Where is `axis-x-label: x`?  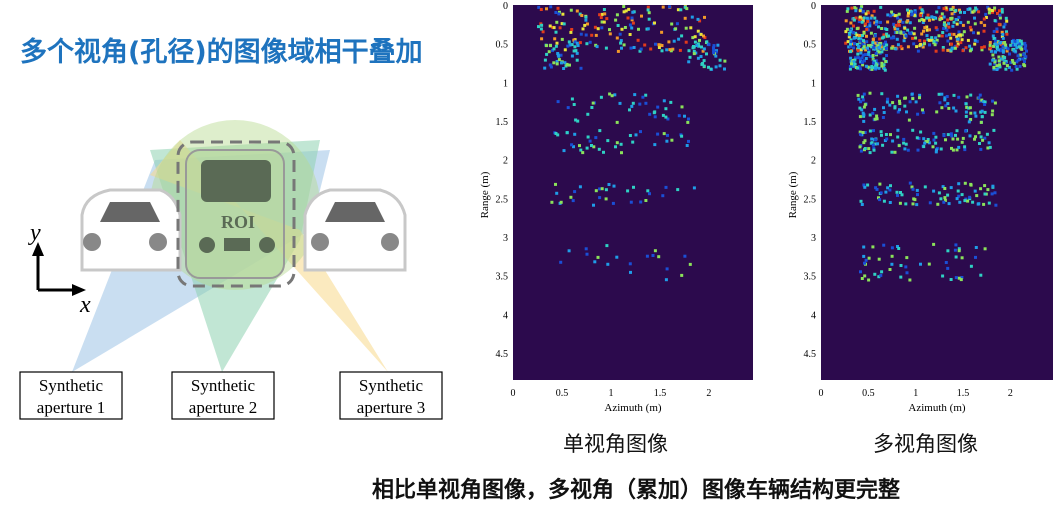 axis-x-label: x is located at coordinates (85, 305).